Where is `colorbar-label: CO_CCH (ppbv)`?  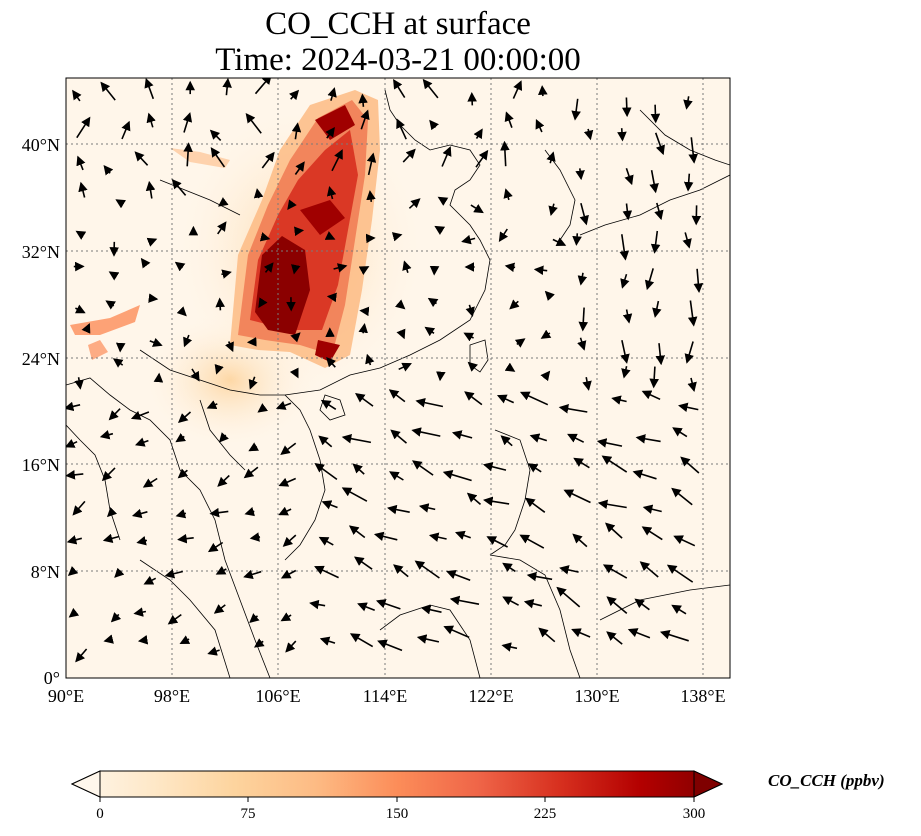
colorbar-label: CO_CCH (ppbv) is located at coordinates (826, 780).